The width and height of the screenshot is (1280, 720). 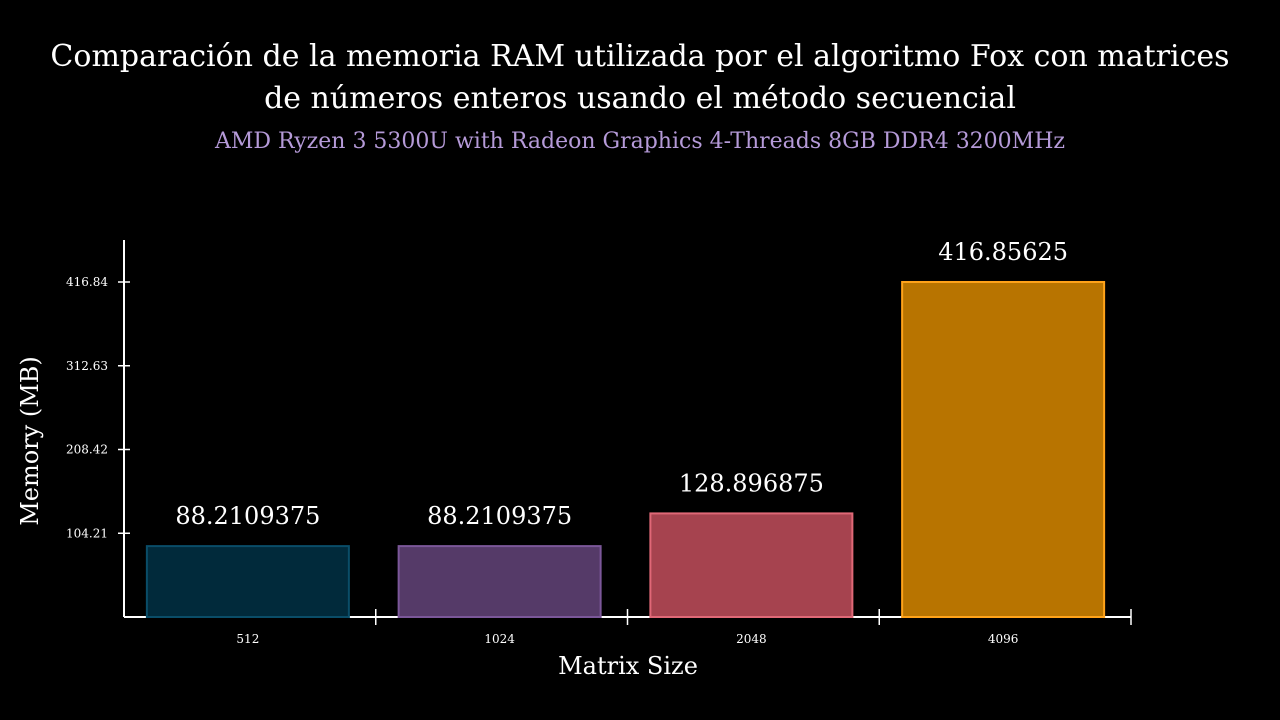 What do you see at coordinates (751, 639) in the screenshot?
I see `x-tick-label: 2048` at bounding box center [751, 639].